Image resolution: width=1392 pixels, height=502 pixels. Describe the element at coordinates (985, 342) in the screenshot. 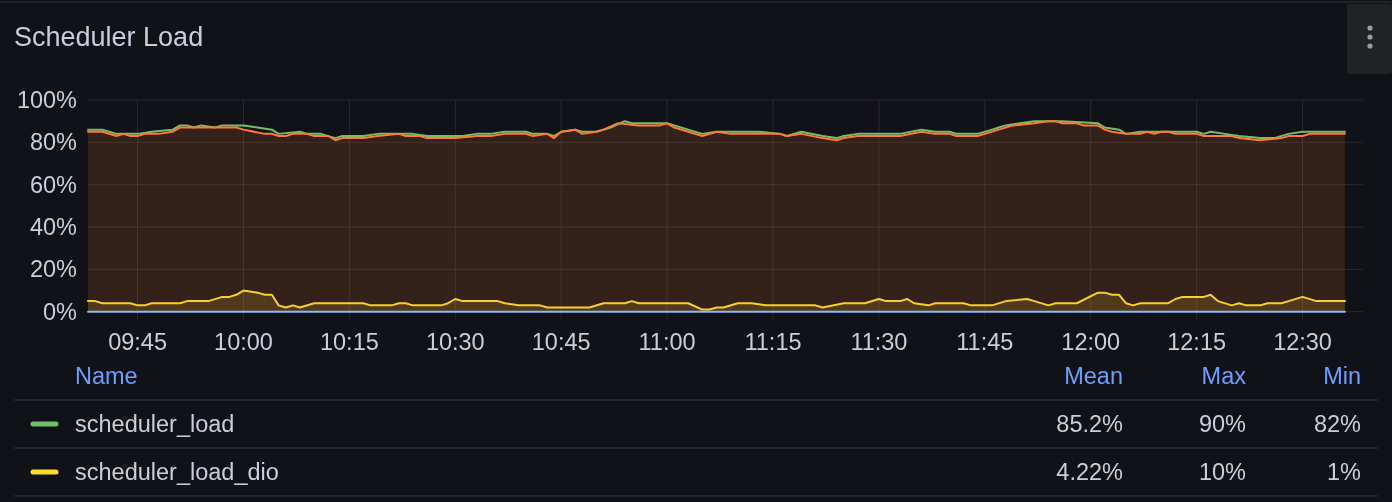

I see `x-tick-label: 11:45` at that location.